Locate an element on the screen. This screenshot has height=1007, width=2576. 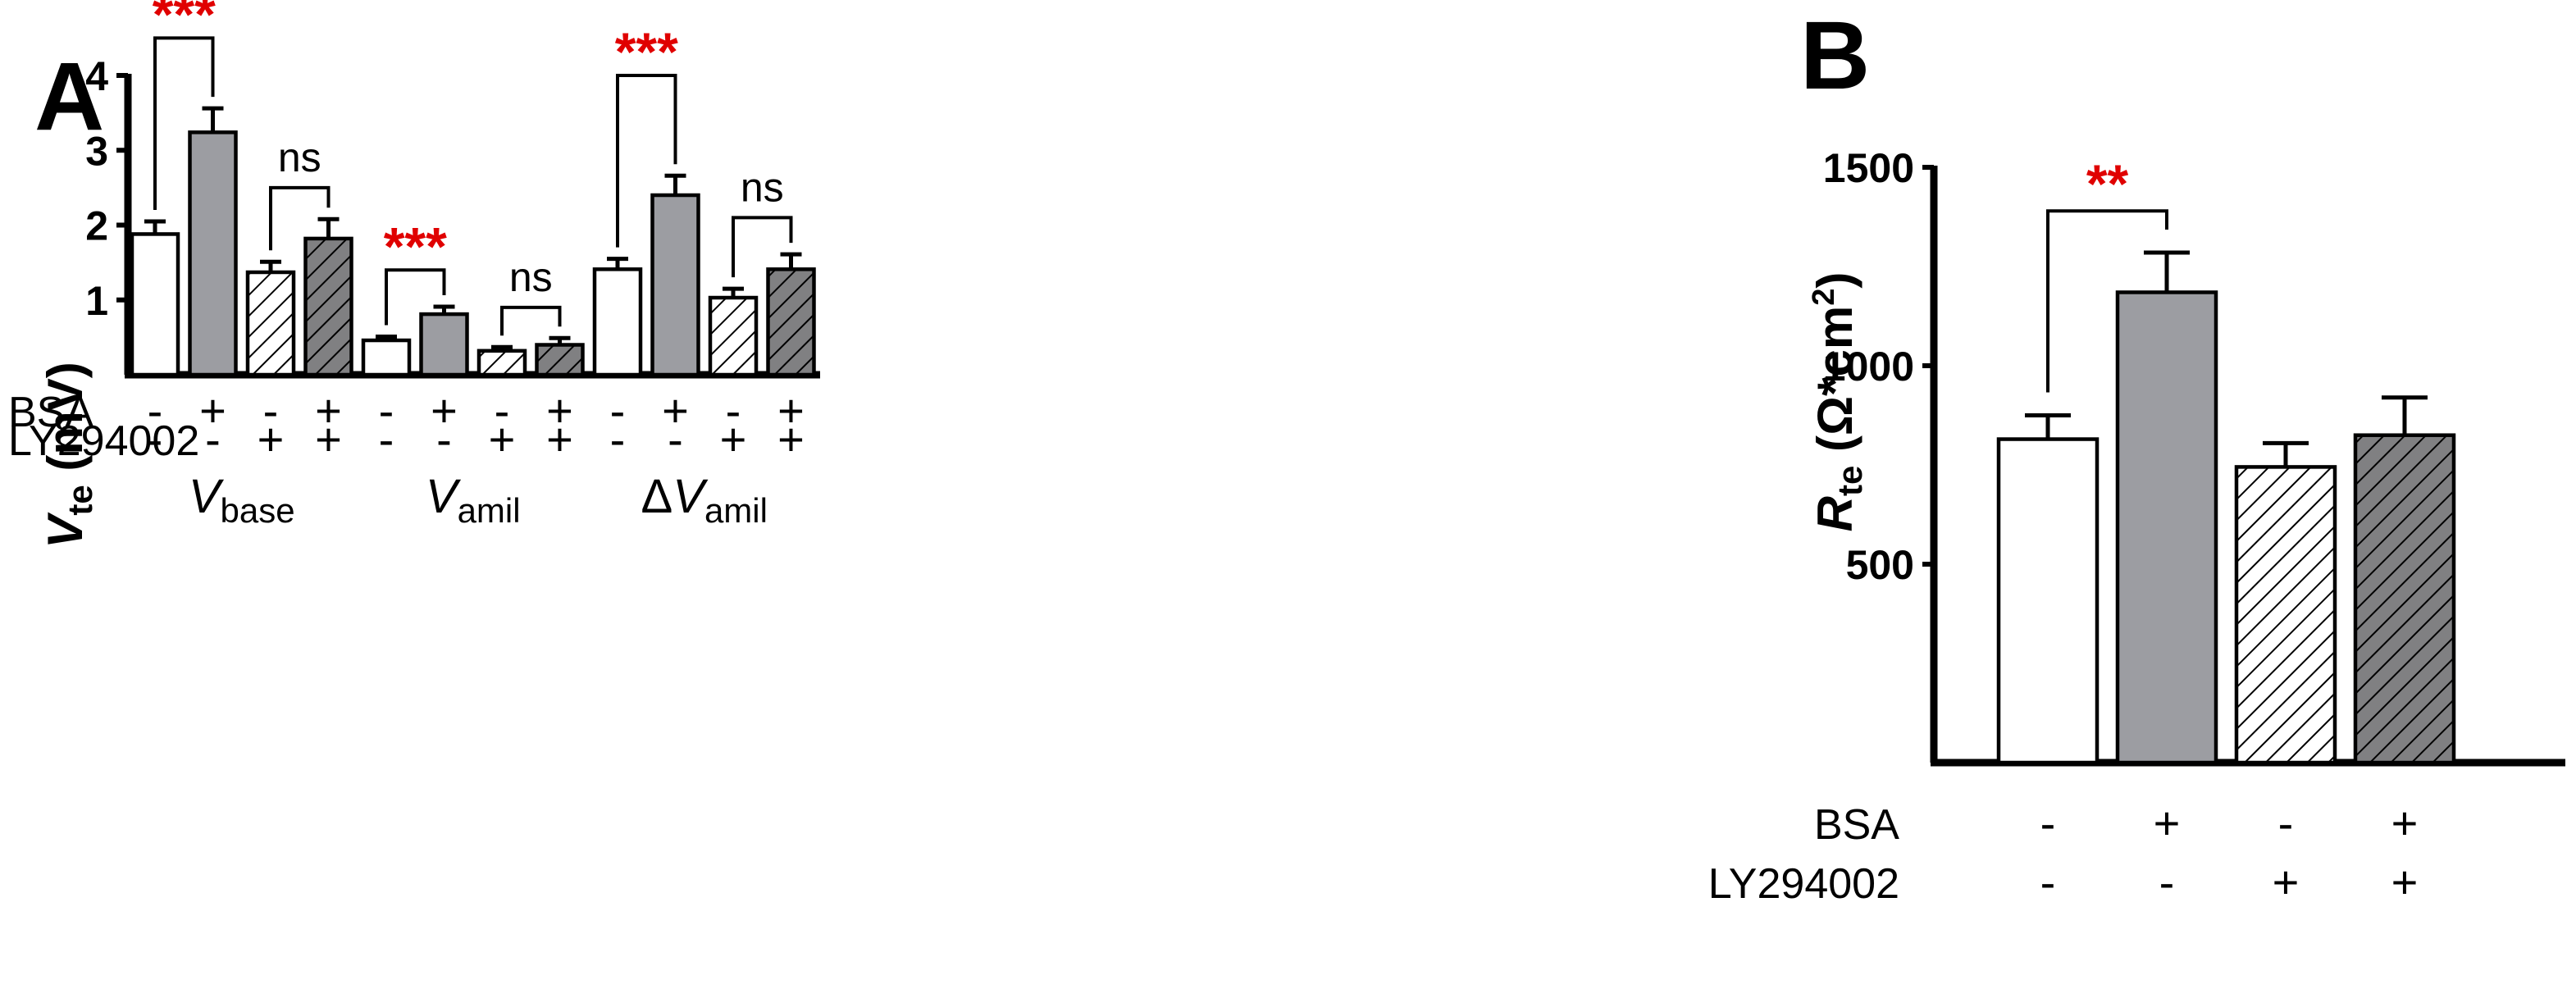
panel-a-ylabel-sub: te is located at coordinates (80, 500).